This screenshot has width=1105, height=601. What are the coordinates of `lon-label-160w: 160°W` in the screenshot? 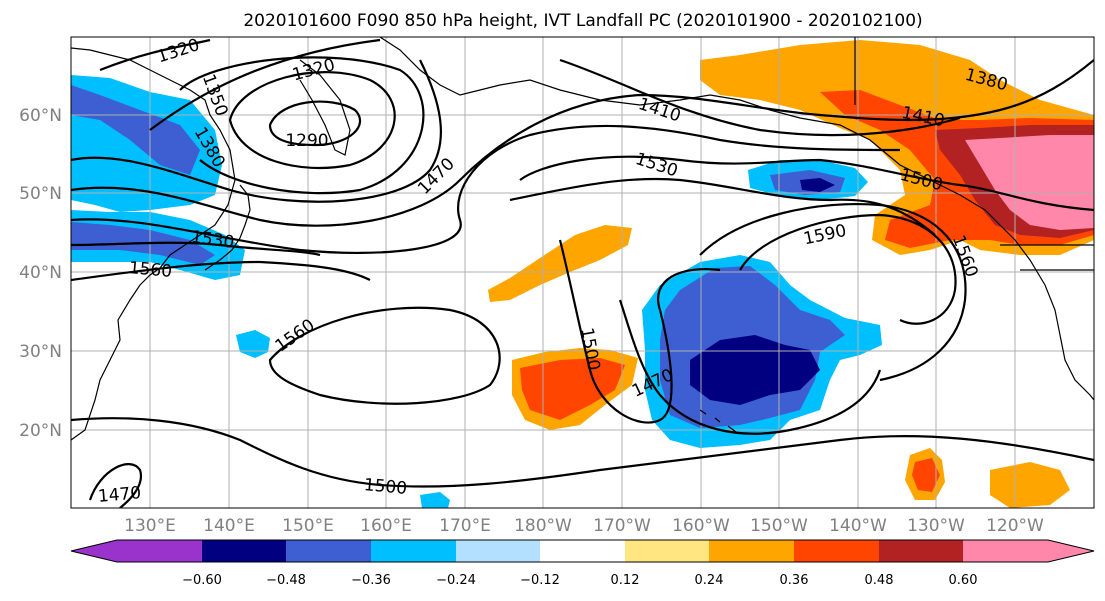 It's located at (701, 526).